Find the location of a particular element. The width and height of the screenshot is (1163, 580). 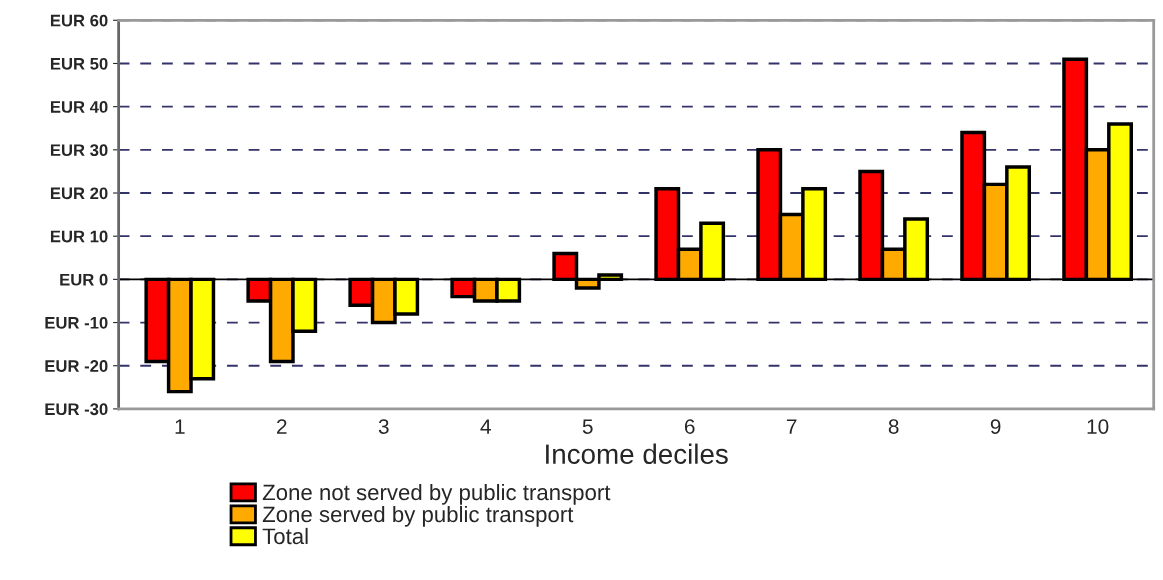

x-tick-label: 1 is located at coordinates (180, 426).